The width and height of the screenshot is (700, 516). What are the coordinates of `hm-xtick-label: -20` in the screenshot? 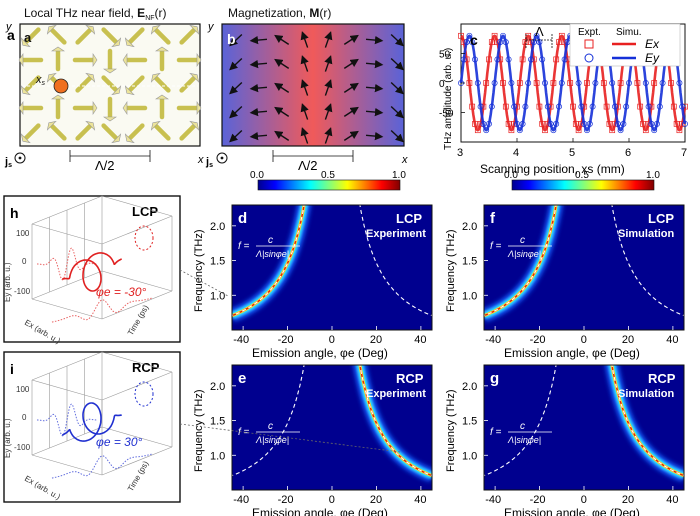 It's located at (538, 340).